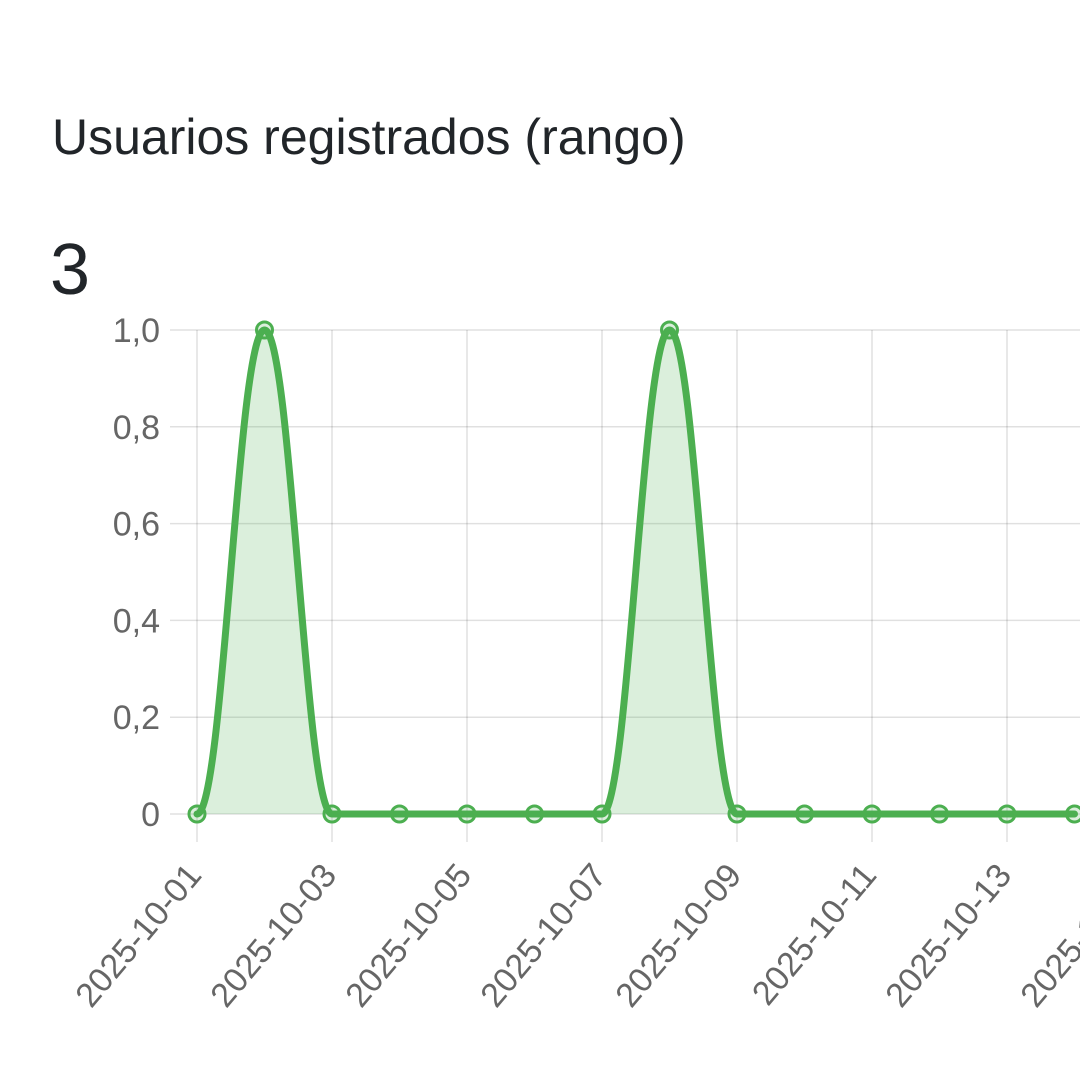 The width and height of the screenshot is (1080, 1080). Describe the element at coordinates (543, 936) in the screenshot. I see `x-tick-label: 2025-10-07` at that location.